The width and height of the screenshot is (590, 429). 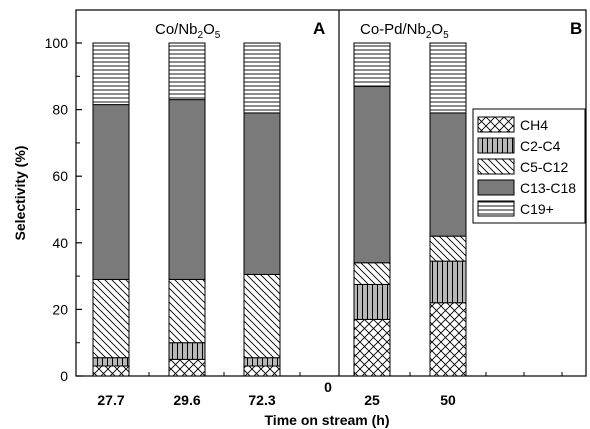 I want to click on legend-label-ch4: CH4, so click(x=534, y=125).